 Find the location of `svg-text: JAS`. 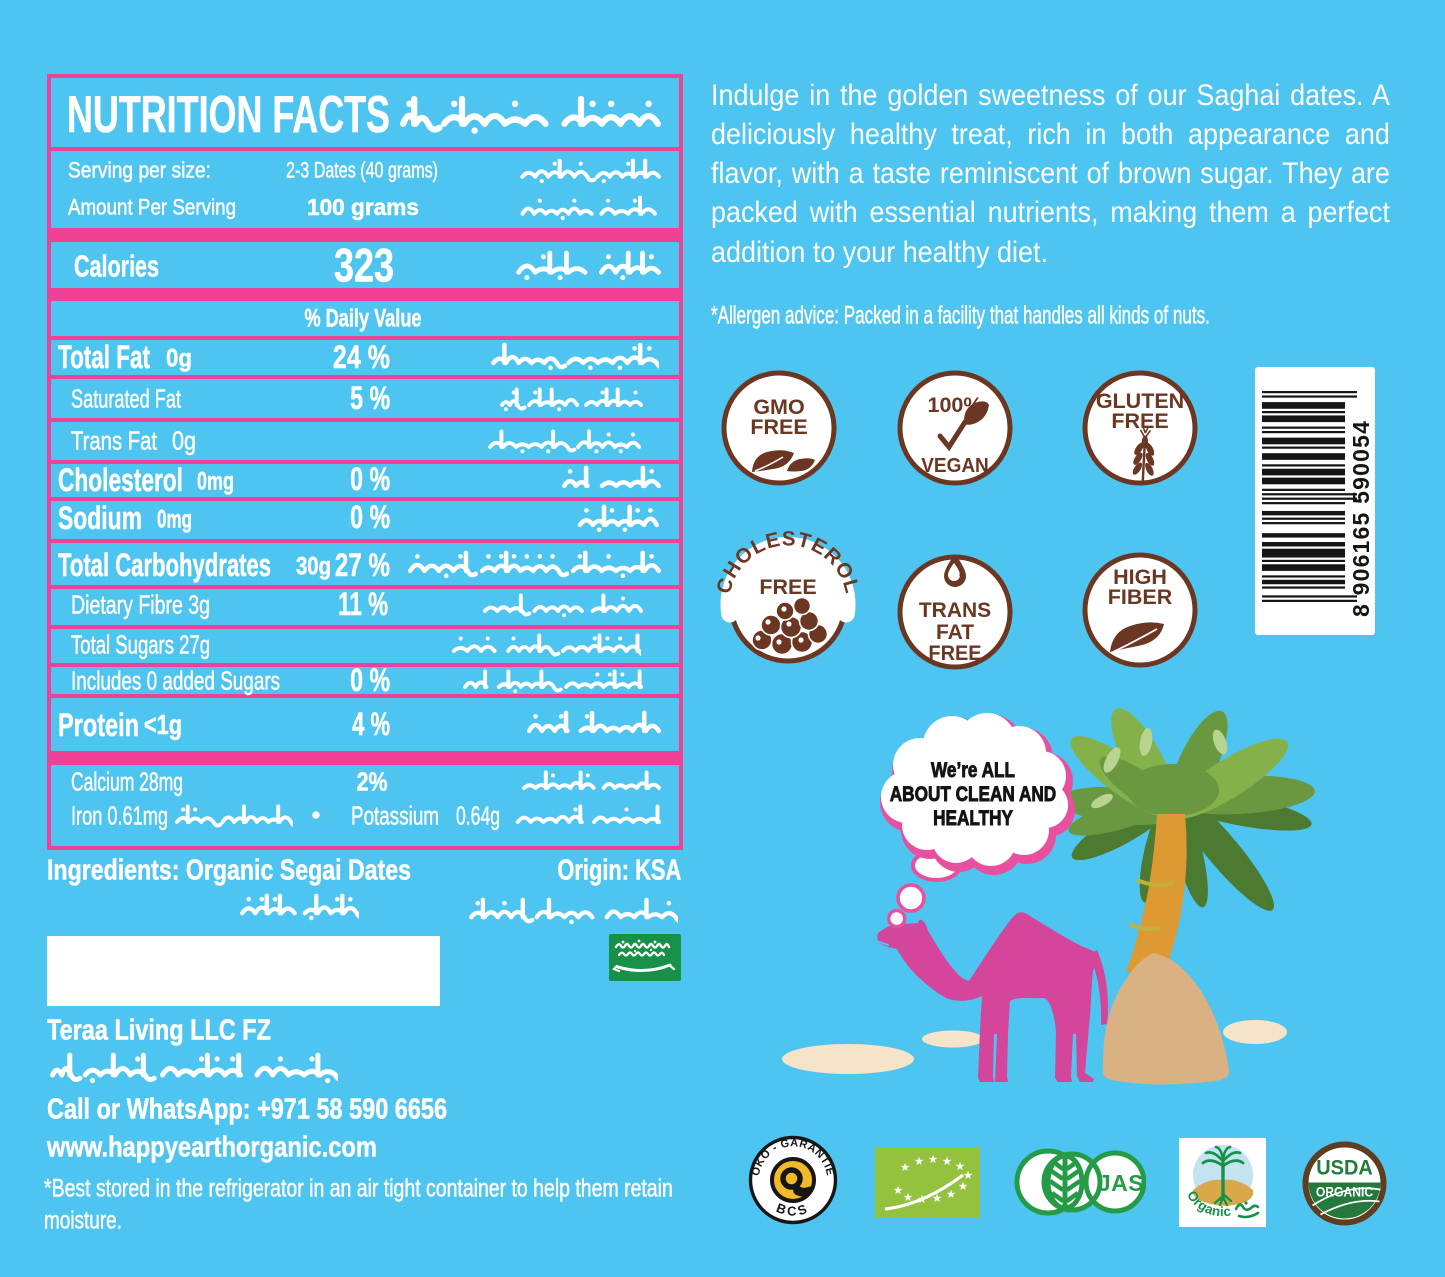

svg-text: JAS is located at coordinates (1121, 1183).